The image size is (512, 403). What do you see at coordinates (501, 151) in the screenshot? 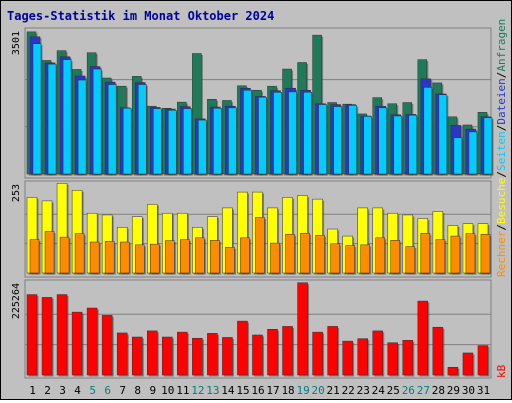
I see `legend-item-seiten: Seiten` at bounding box center [501, 151].